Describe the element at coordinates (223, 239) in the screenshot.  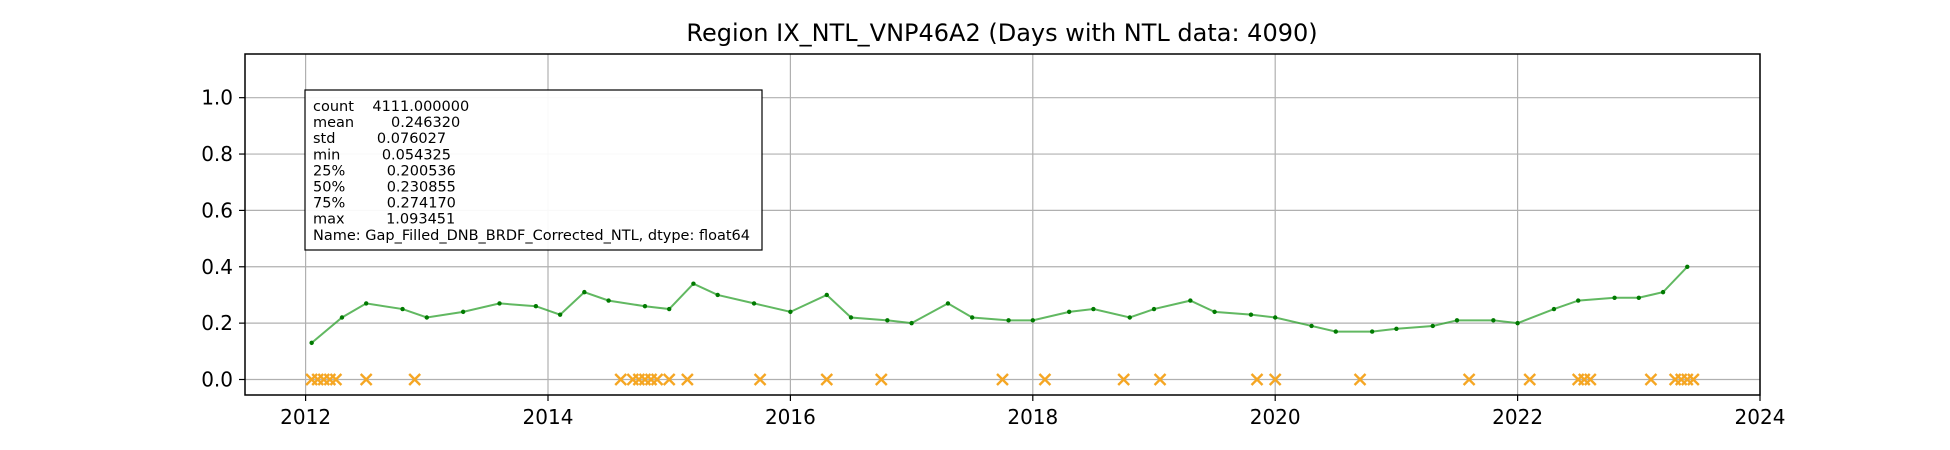
I see `y-axis: 0.0 0.2 0.4 0.6 0.8 1.0` at that location.